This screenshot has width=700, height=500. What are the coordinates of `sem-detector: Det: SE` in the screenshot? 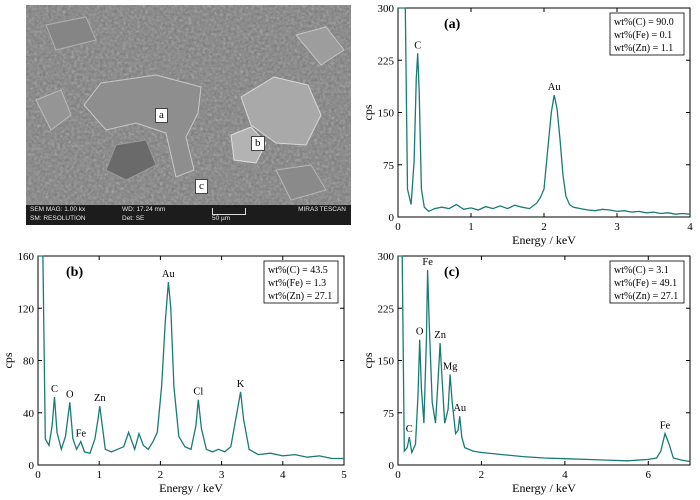 It's located at (133, 218).